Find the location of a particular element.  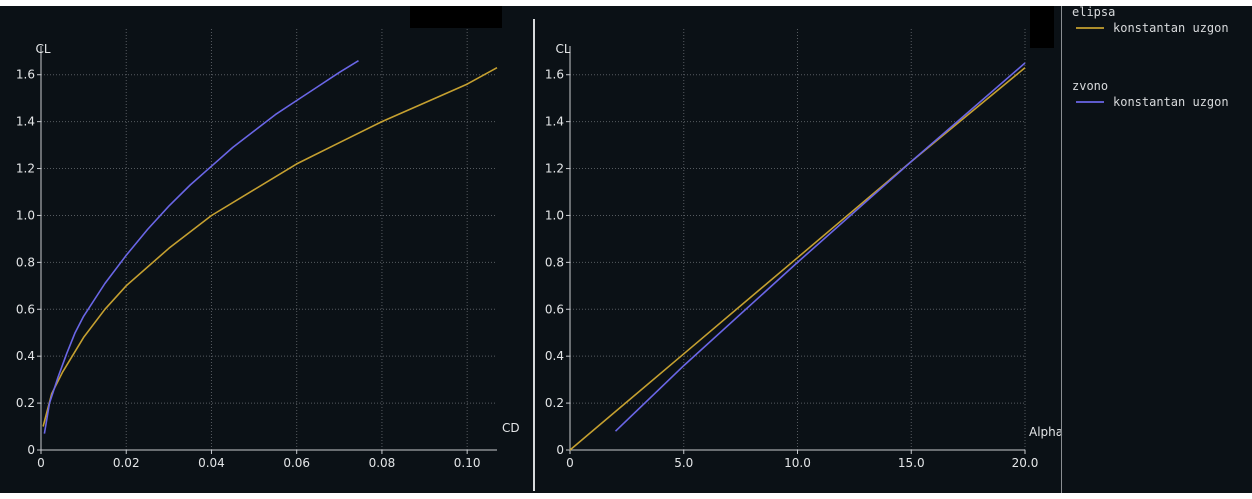

chart-separator is located at coordinates (534, 255).